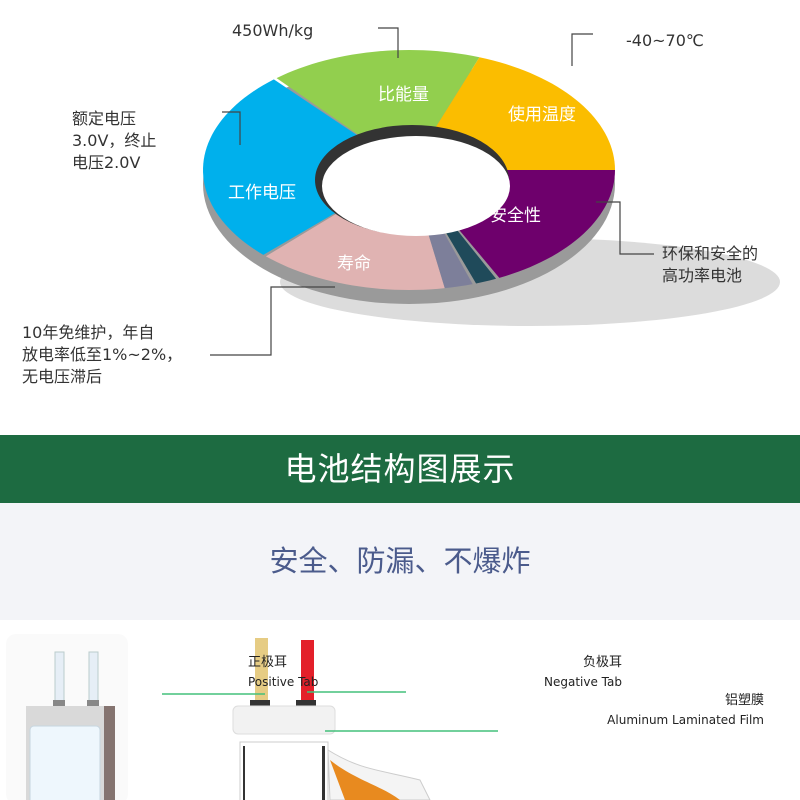 The height and width of the screenshot is (800, 800). What do you see at coordinates (283, 682) in the screenshot?
I see `positive-tab-en: Positive Tab` at bounding box center [283, 682].